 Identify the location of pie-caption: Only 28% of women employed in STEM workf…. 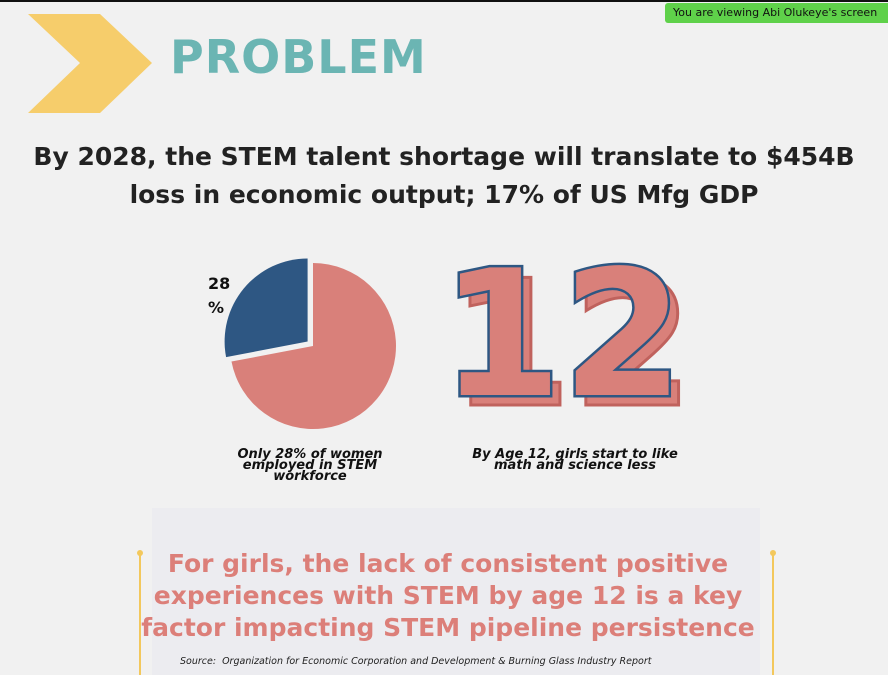
(310, 465).